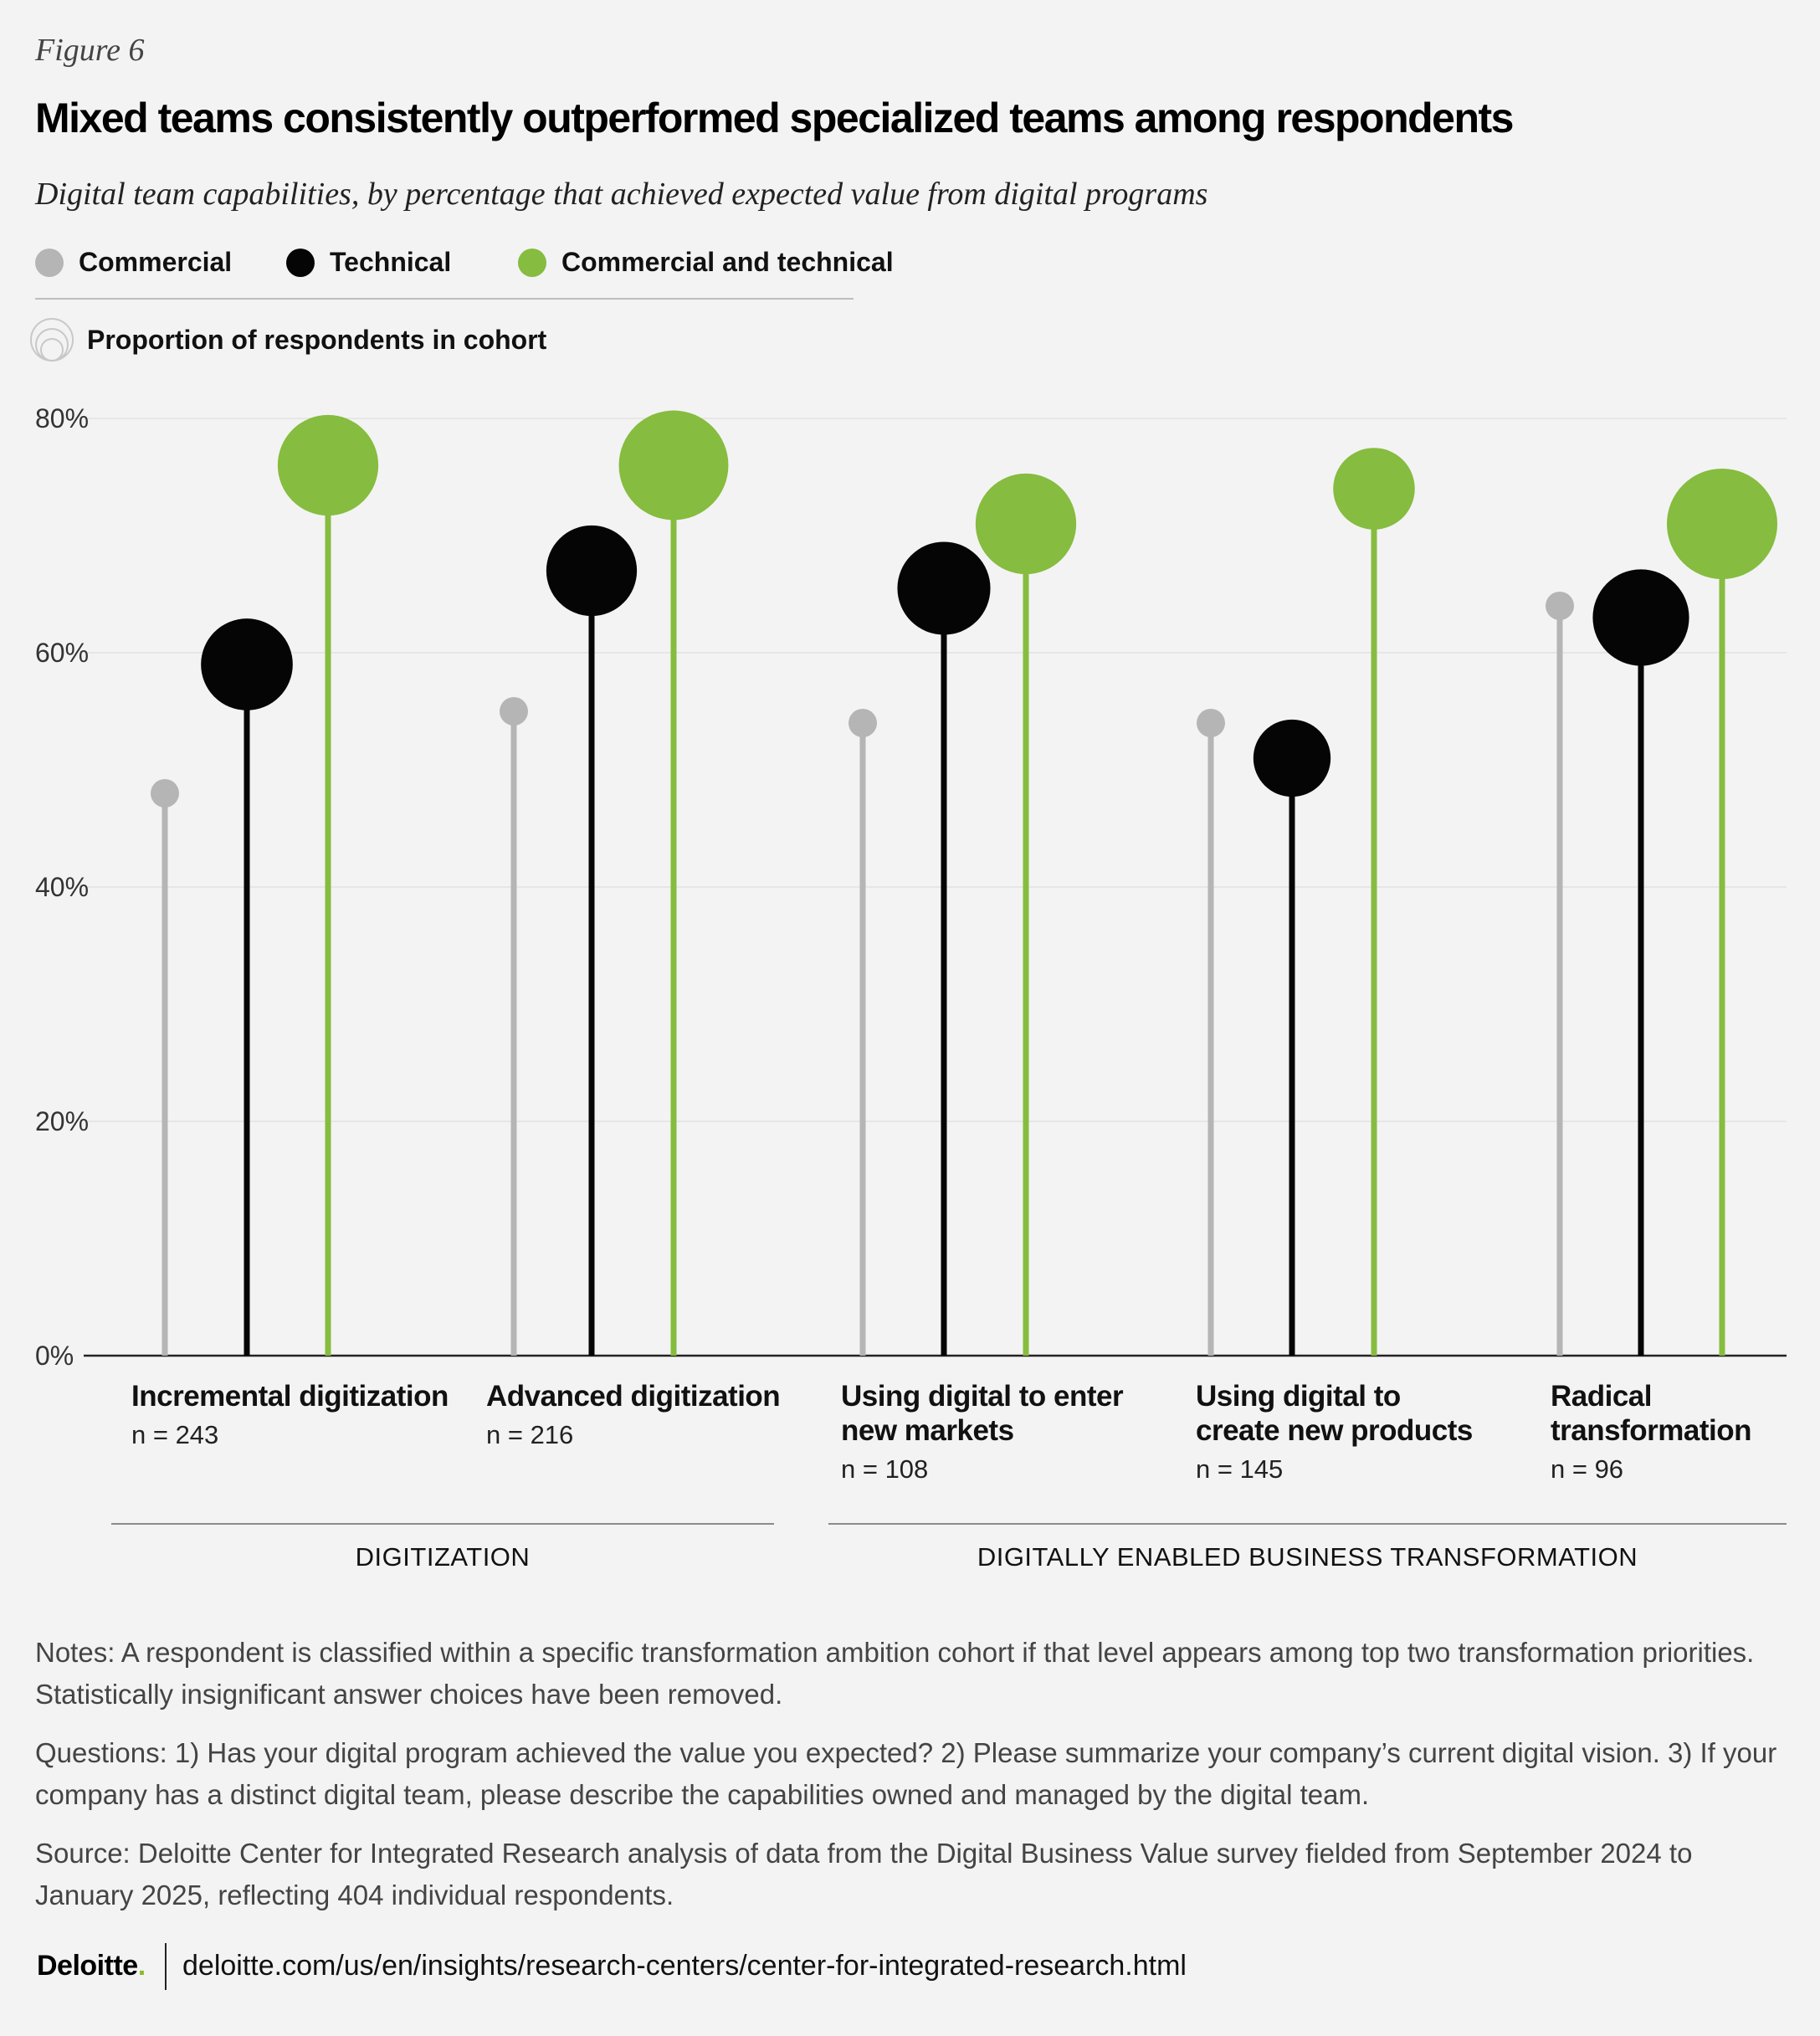 This screenshot has height=2036, width=1820. What do you see at coordinates (885, 1469) in the screenshot?
I see `category-n-label: n = 108` at bounding box center [885, 1469].